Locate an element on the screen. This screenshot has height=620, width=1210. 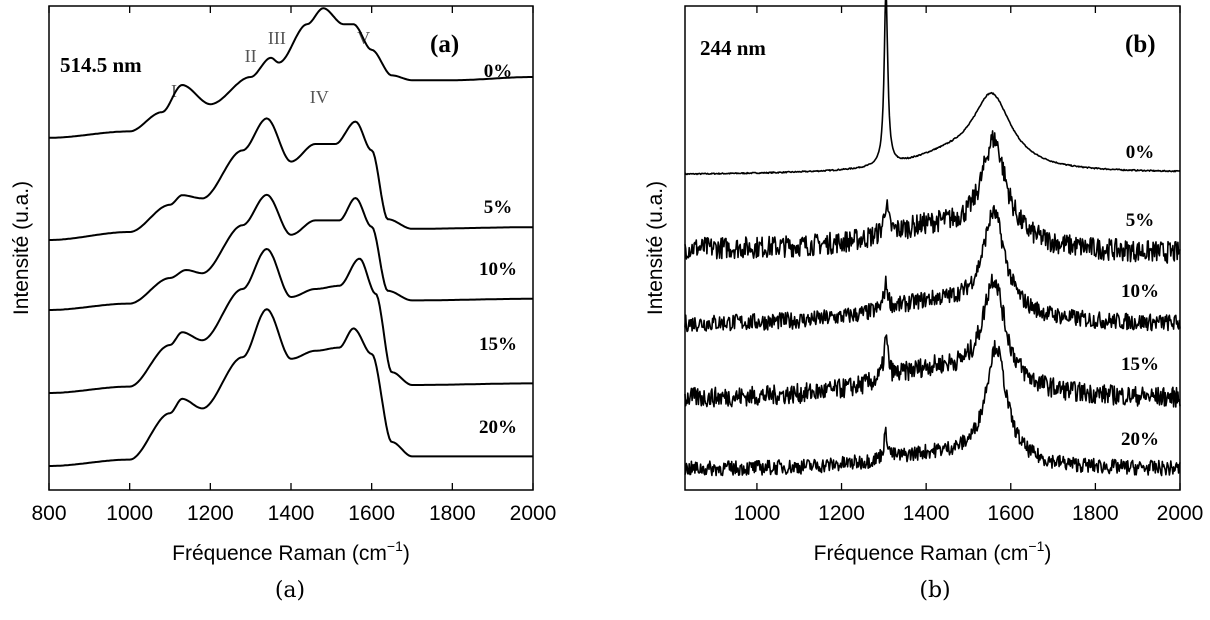
caption-a: (a) is located at coordinates (290, 590).